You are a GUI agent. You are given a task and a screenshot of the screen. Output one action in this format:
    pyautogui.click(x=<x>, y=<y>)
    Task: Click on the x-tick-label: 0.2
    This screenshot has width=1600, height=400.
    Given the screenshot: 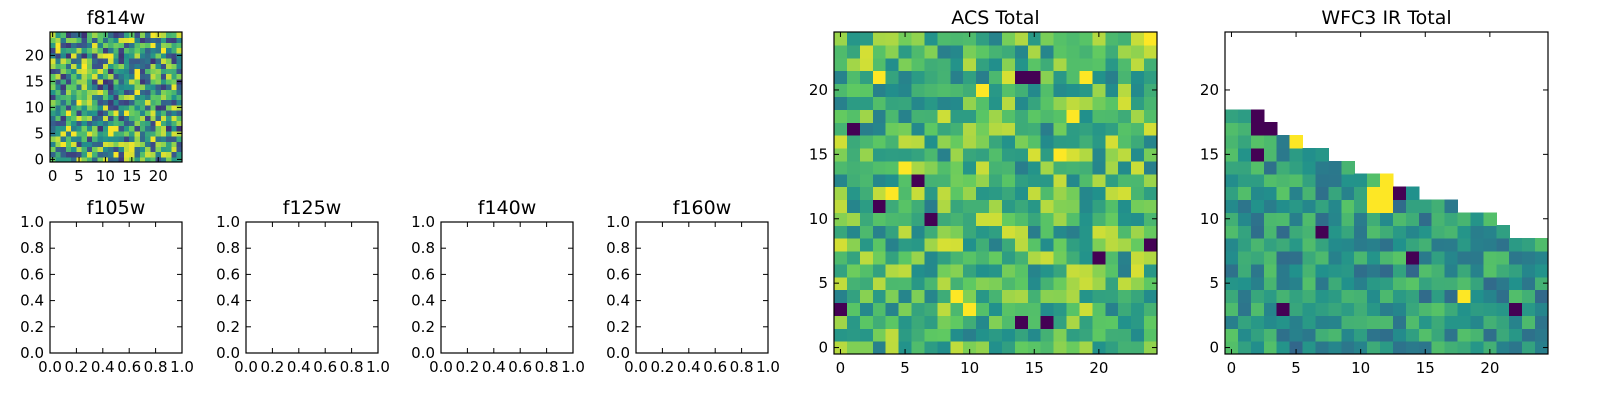 What is the action you would take?
    pyautogui.click(x=272, y=367)
    